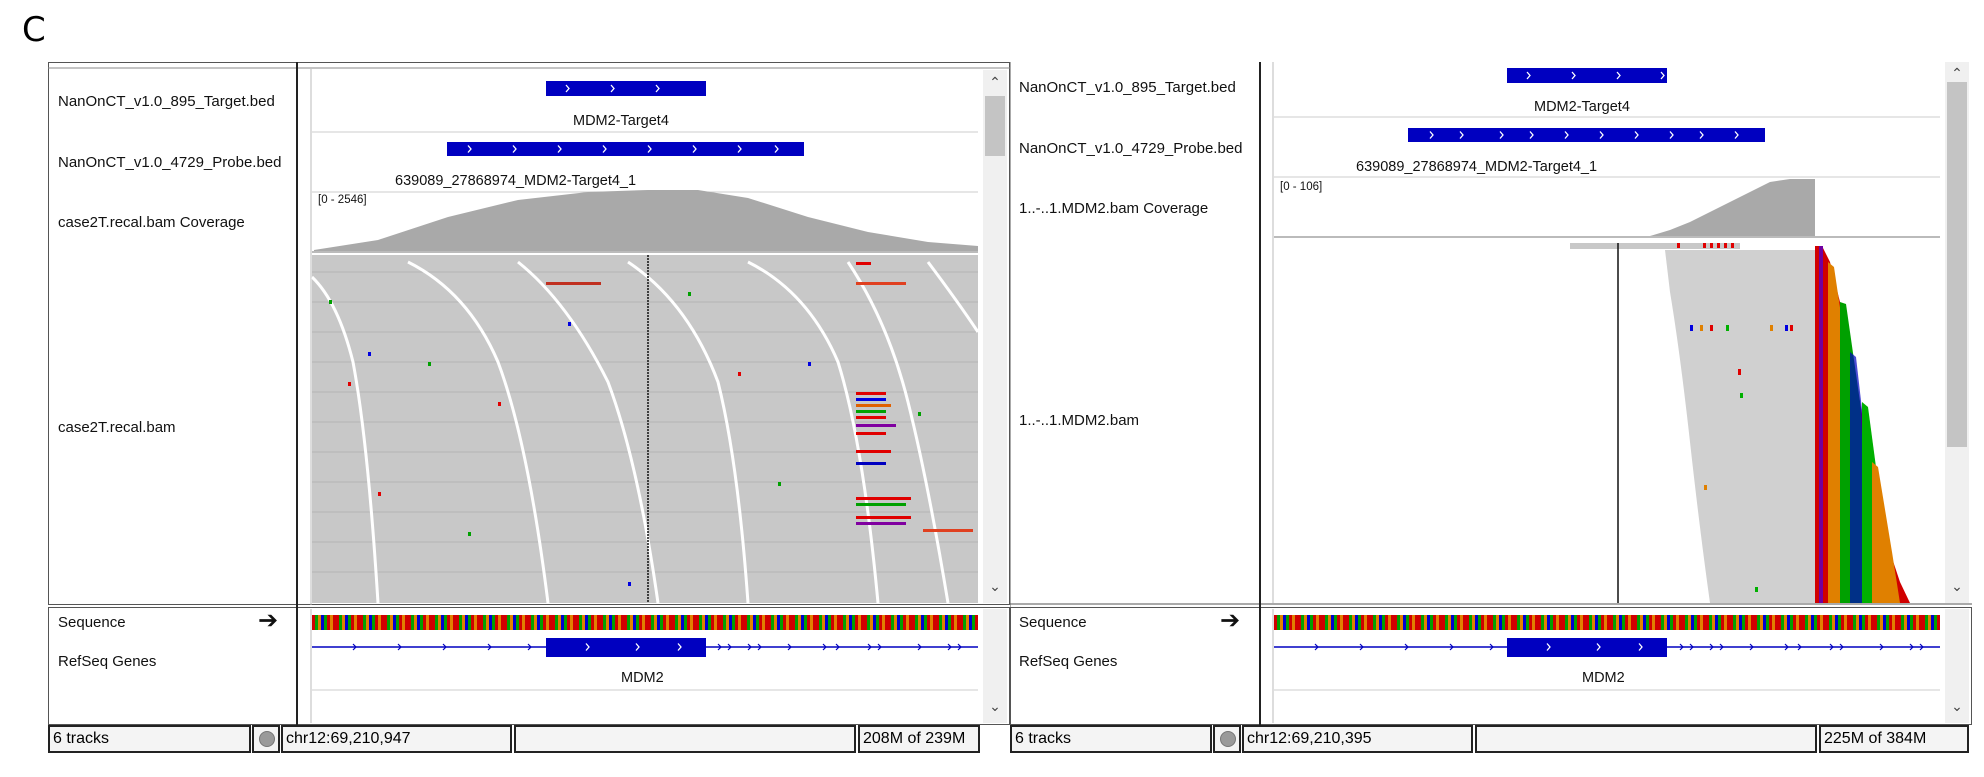  Describe the element at coordinates (1301, 187) in the screenshot. I see `coverage-range: [0 - 106]` at that location.